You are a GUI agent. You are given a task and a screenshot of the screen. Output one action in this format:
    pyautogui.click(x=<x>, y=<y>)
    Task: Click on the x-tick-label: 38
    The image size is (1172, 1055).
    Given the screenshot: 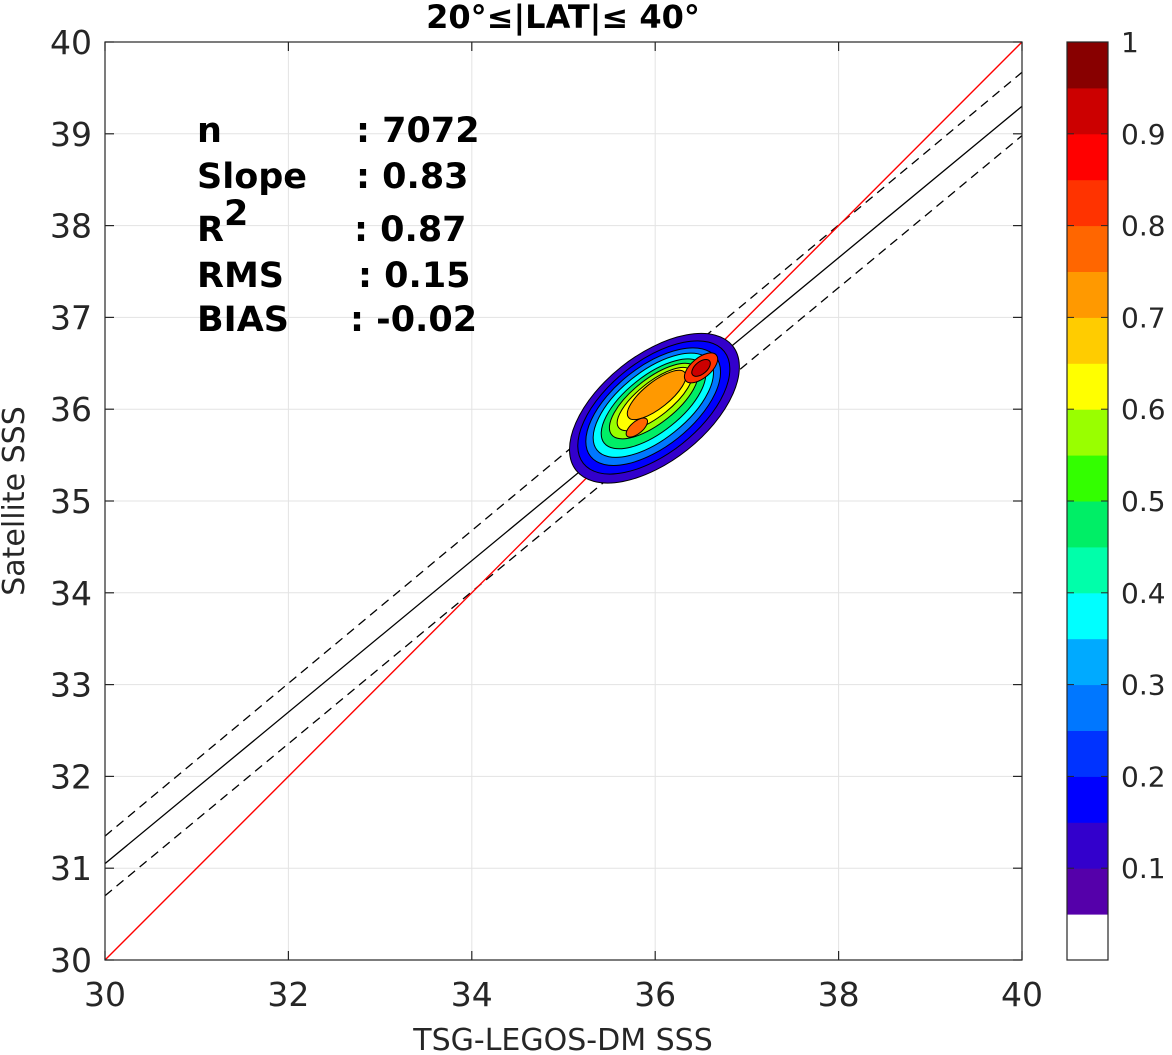 What is the action you would take?
    pyautogui.click(x=839, y=994)
    